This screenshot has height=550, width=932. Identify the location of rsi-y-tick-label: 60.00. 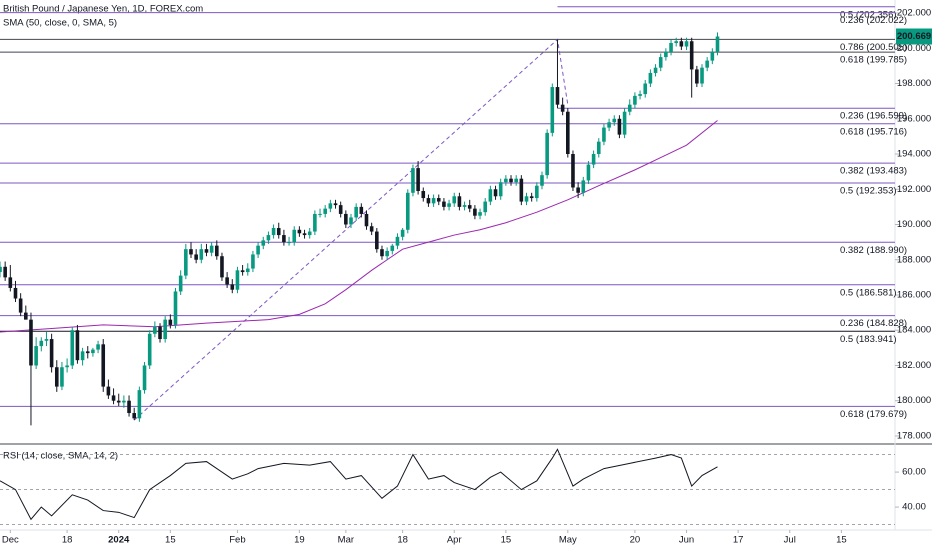
(914, 472).